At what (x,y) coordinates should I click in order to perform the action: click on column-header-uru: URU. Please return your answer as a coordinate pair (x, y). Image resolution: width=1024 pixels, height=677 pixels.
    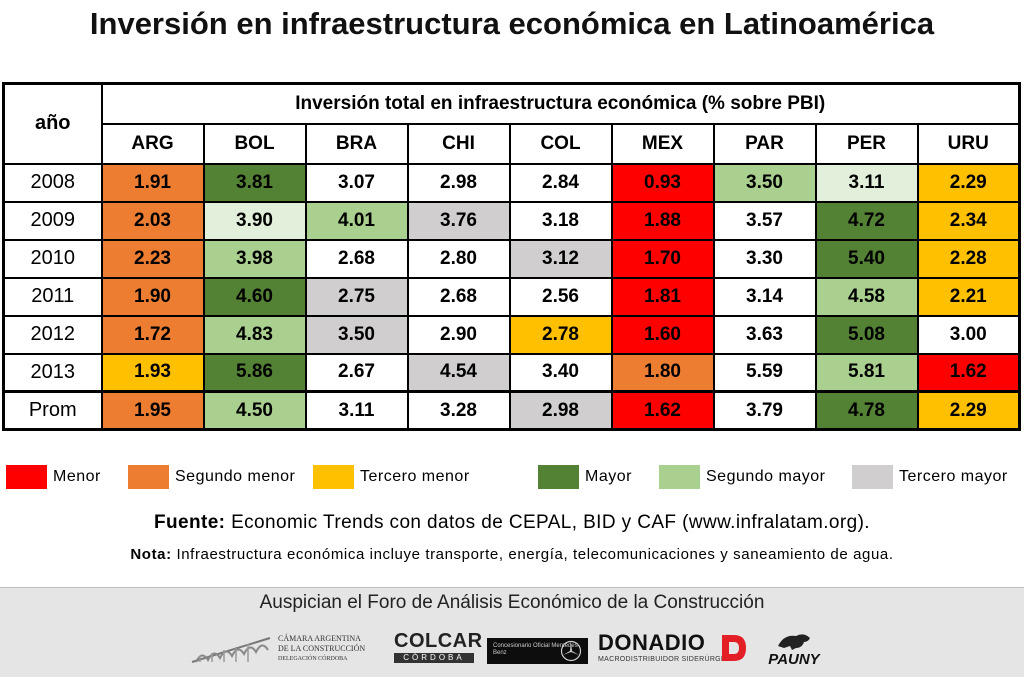
    Looking at the image, I should click on (968, 143).